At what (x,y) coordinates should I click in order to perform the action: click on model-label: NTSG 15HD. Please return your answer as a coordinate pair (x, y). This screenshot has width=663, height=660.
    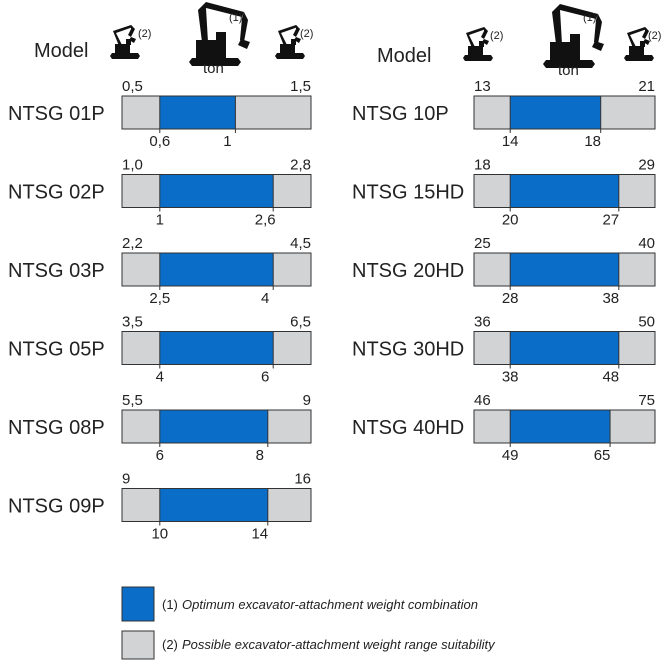
    Looking at the image, I should click on (408, 193).